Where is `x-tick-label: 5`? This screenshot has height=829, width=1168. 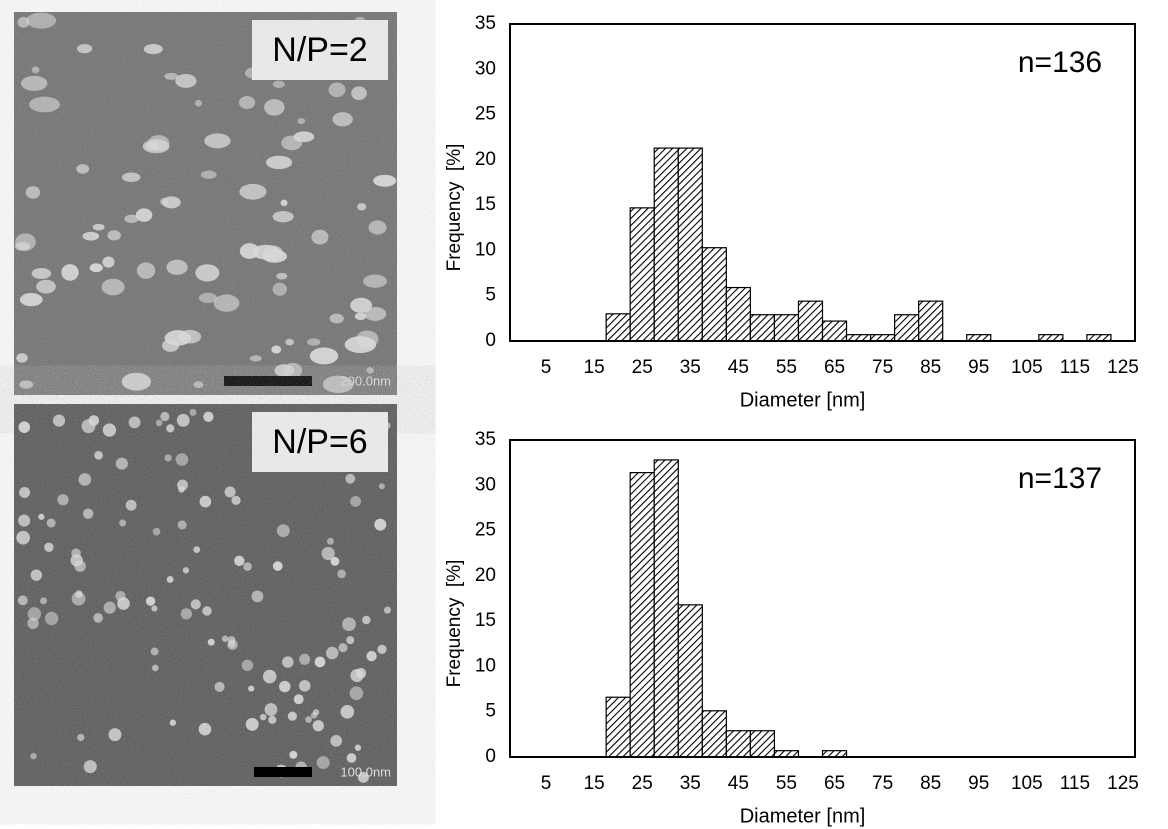
x-tick-label: 5 is located at coordinates (546, 367).